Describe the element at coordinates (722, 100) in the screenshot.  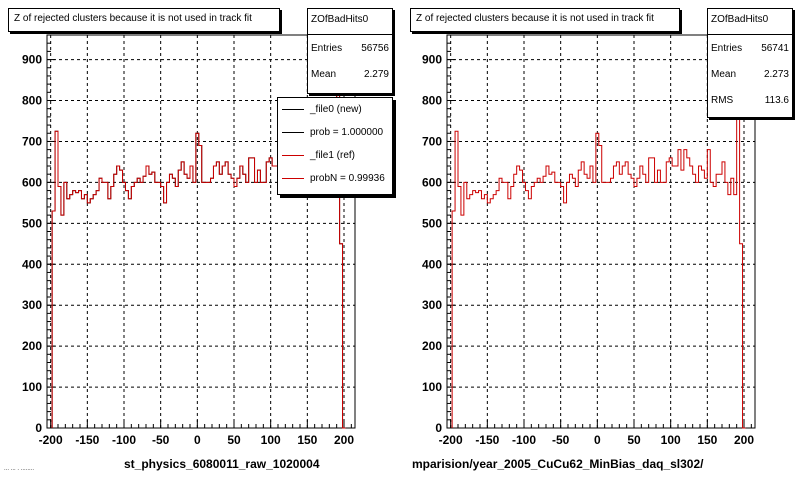
I see `stats-rms-label: RMS` at that location.